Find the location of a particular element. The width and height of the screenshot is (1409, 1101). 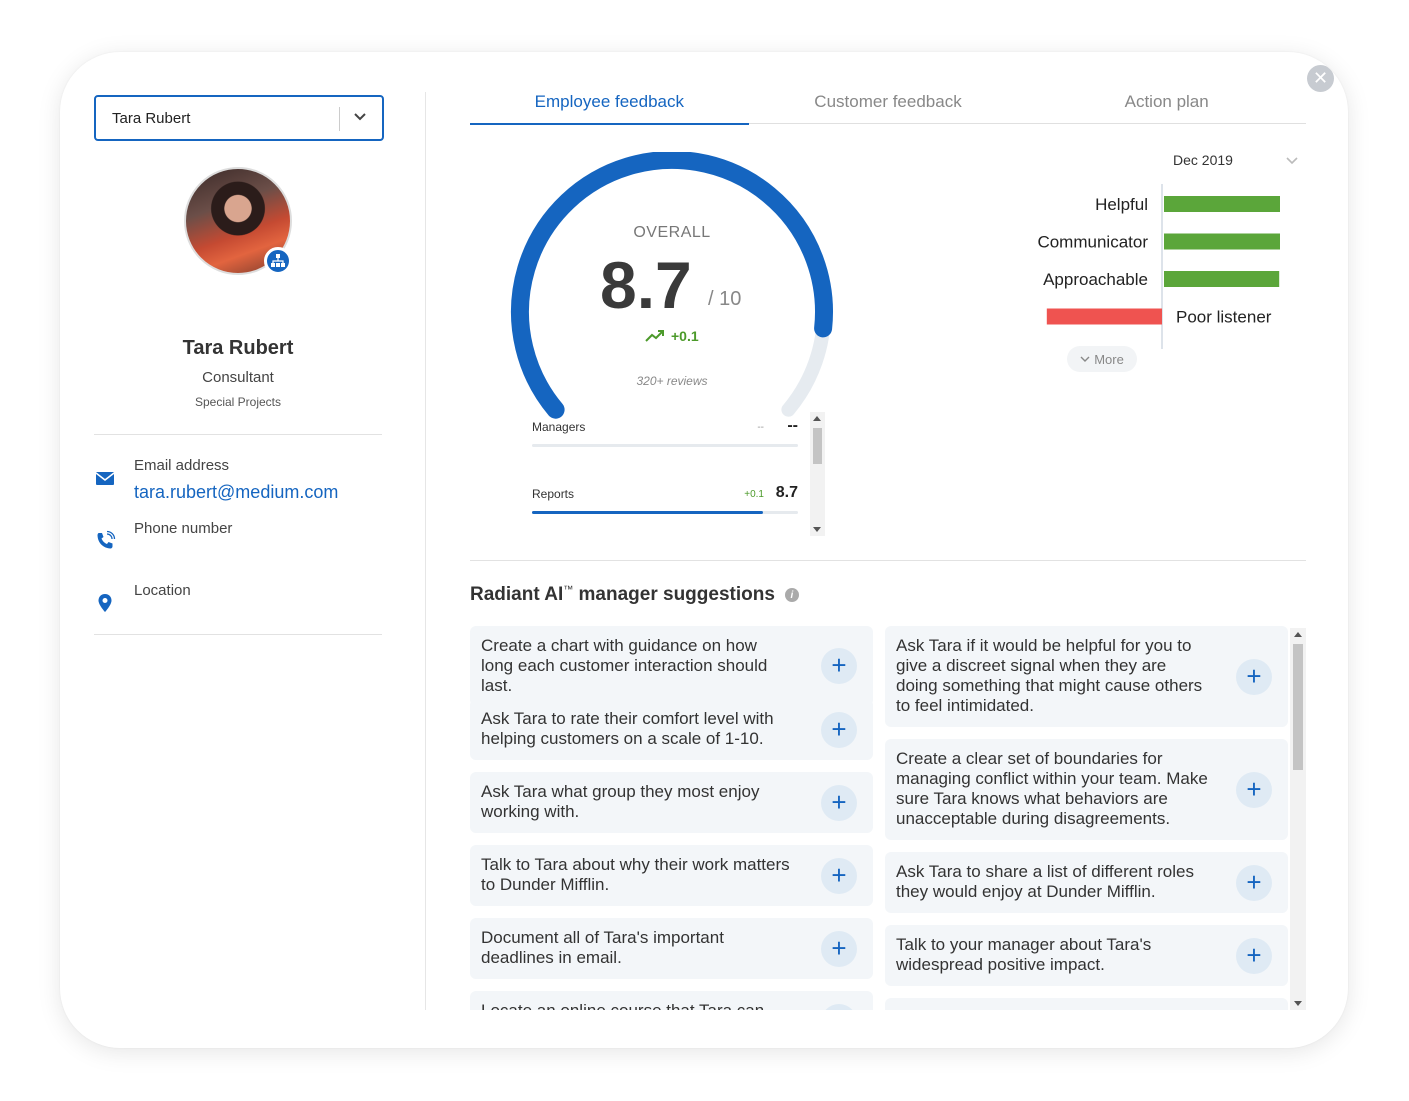

info-icon: i is located at coordinates (791, 595).